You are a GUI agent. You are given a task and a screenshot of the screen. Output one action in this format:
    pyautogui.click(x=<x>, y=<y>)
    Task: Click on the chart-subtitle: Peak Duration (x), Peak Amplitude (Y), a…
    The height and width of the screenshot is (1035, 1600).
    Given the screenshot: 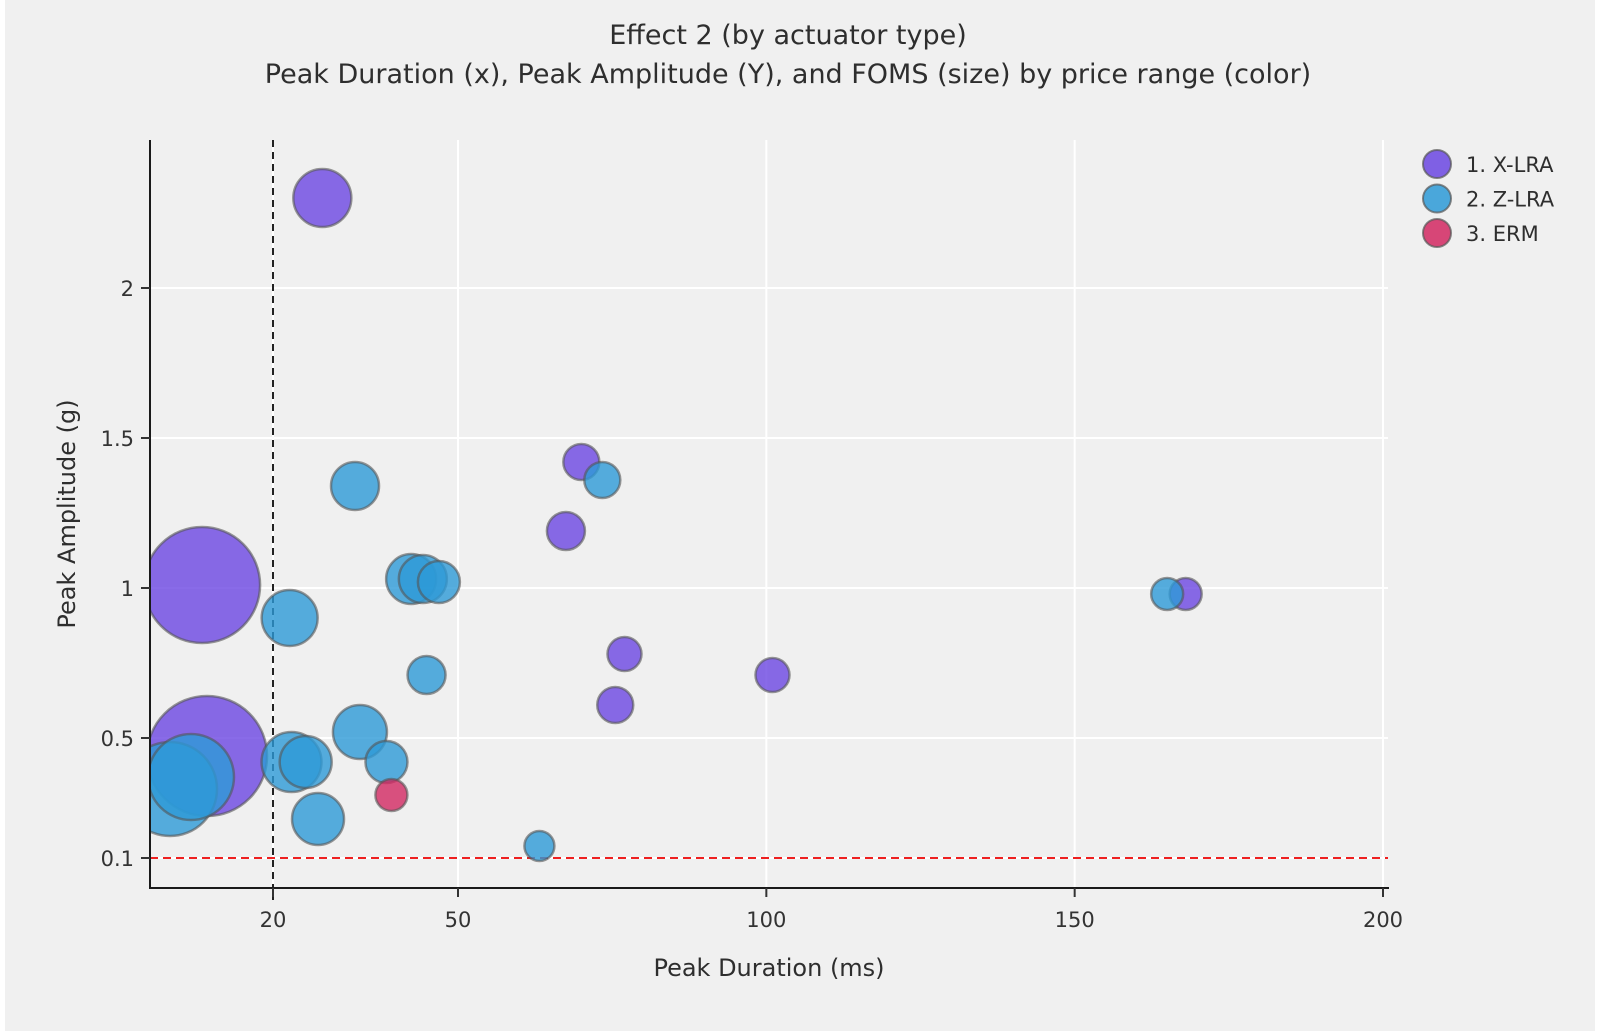 What is the action you would take?
    pyautogui.click(x=788, y=74)
    